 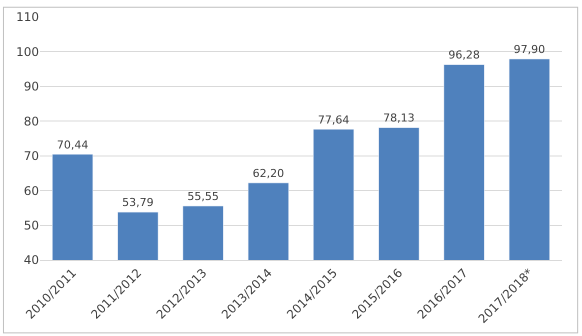 I want to click on data-label: 96,28, so click(x=464, y=55).